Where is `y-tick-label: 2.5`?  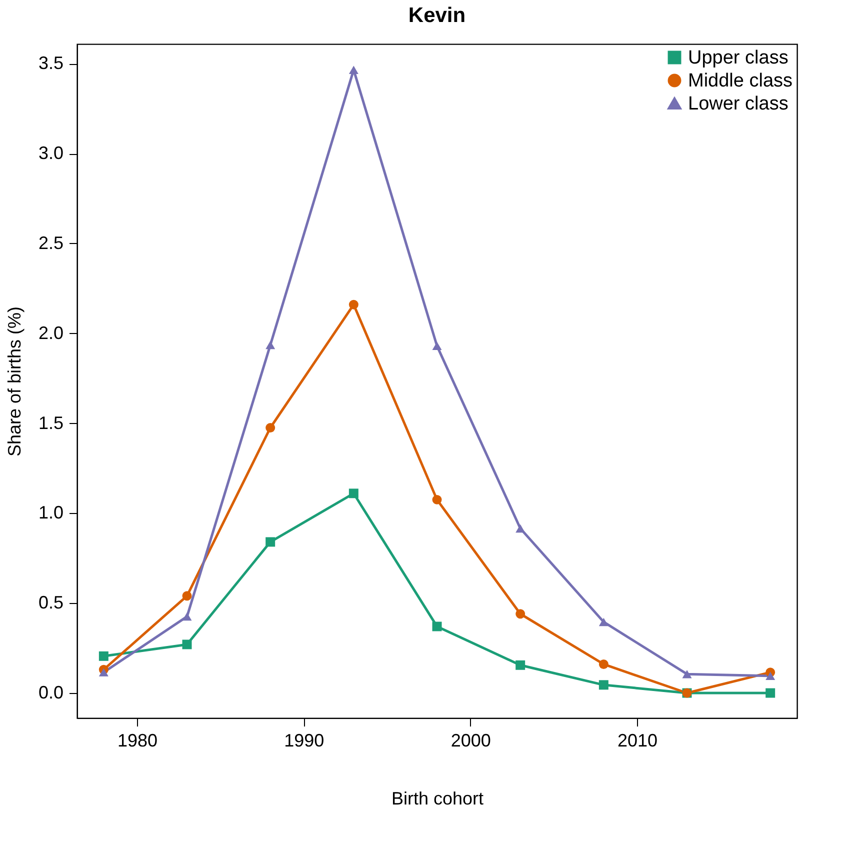
y-tick-label: 2.5 is located at coordinates (51, 242).